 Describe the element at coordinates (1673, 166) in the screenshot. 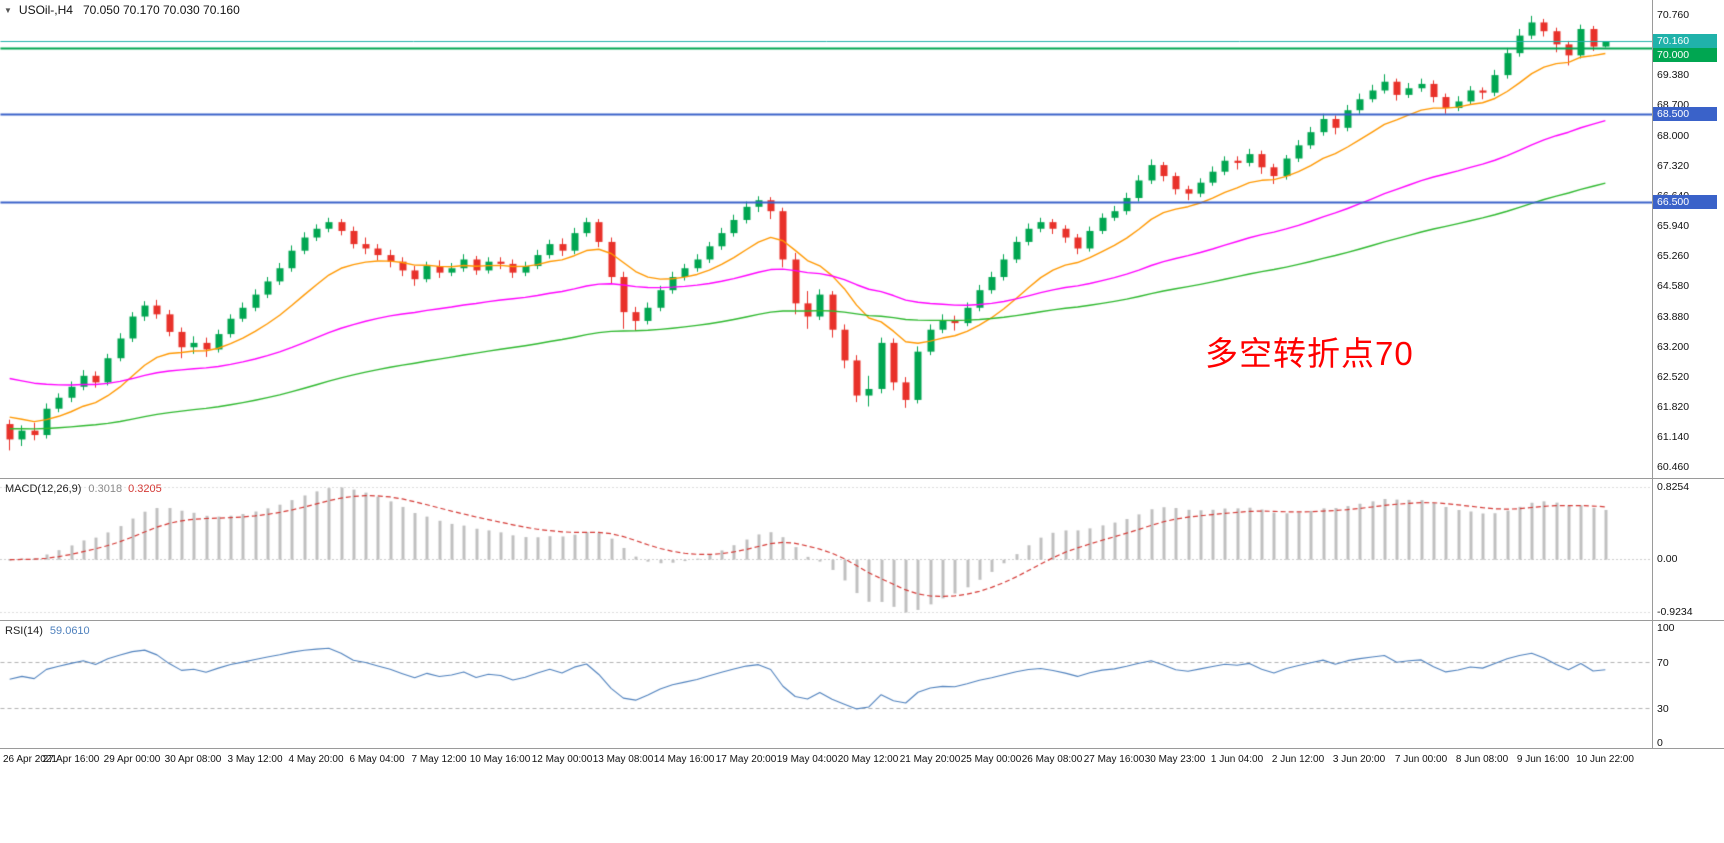

I see `price-axis-label: 67.320` at that location.